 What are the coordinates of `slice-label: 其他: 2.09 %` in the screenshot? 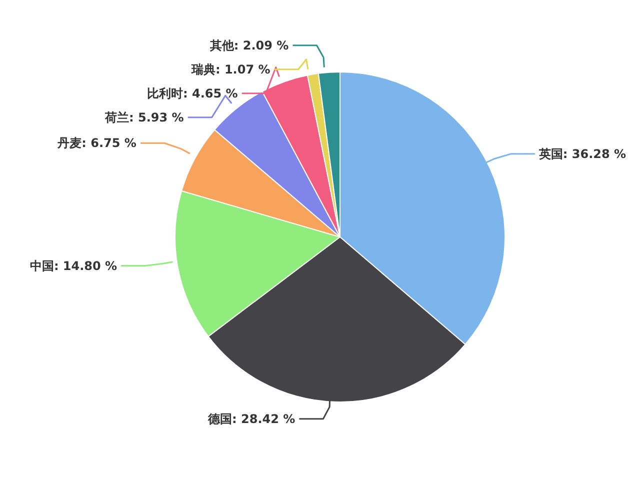 It's located at (248, 45).